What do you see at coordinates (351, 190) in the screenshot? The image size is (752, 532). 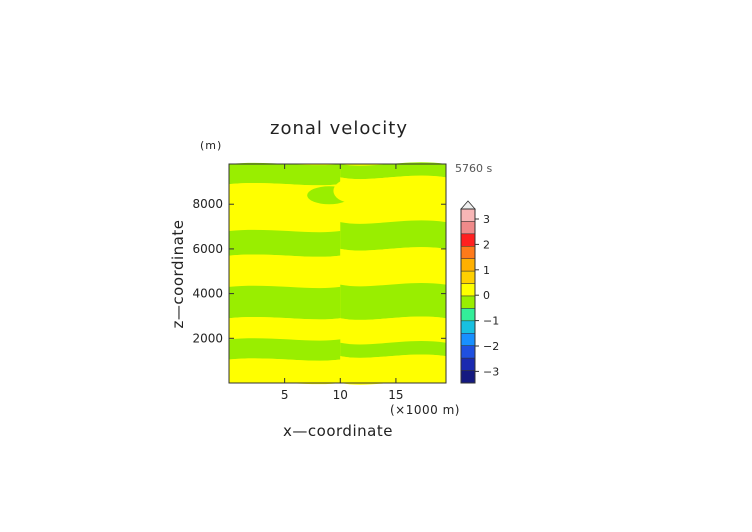 I see `contour-cell` at bounding box center [351, 190].